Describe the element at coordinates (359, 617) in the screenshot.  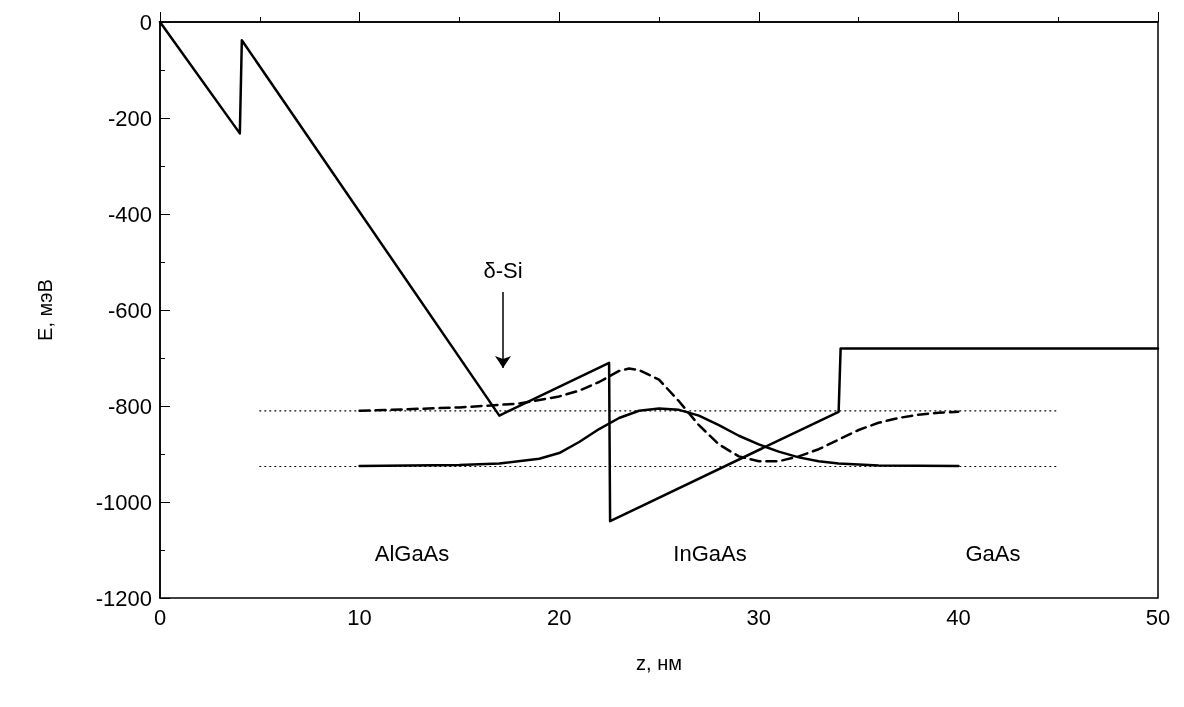
I see `x-tick-label: 10` at that location.